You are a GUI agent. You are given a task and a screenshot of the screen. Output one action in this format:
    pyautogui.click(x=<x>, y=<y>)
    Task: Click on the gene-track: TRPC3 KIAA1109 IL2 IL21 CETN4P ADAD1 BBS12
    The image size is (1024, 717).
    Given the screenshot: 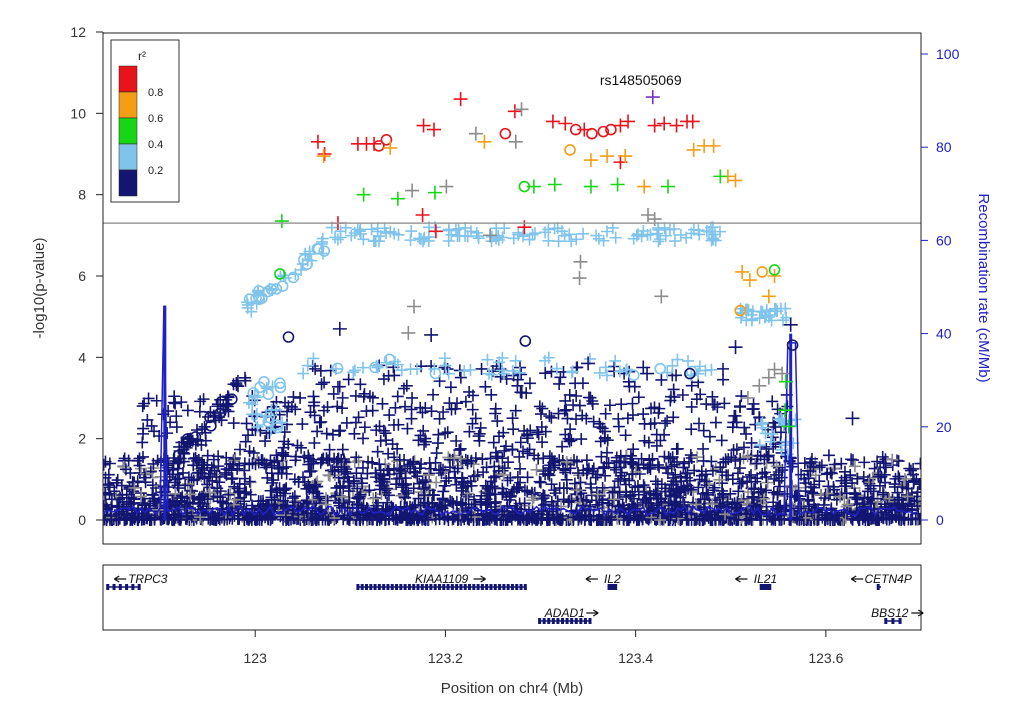 What is the action you would take?
    pyautogui.click(x=515, y=598)
    